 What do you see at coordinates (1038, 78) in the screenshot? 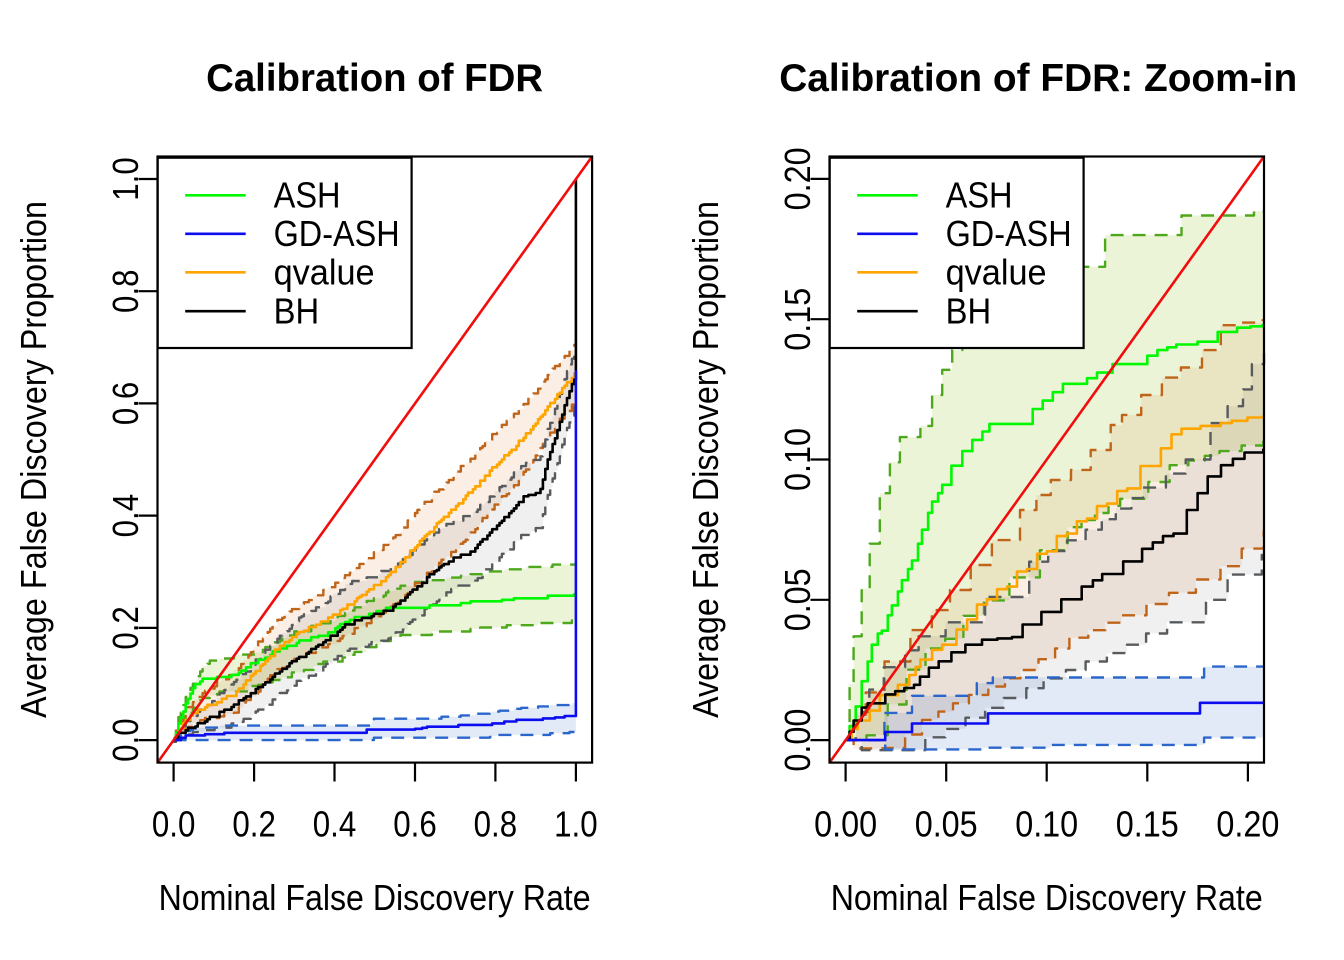
I see `svg-text: Calibration of FDR: Zoom-in` at bounding box center [1038, 78].